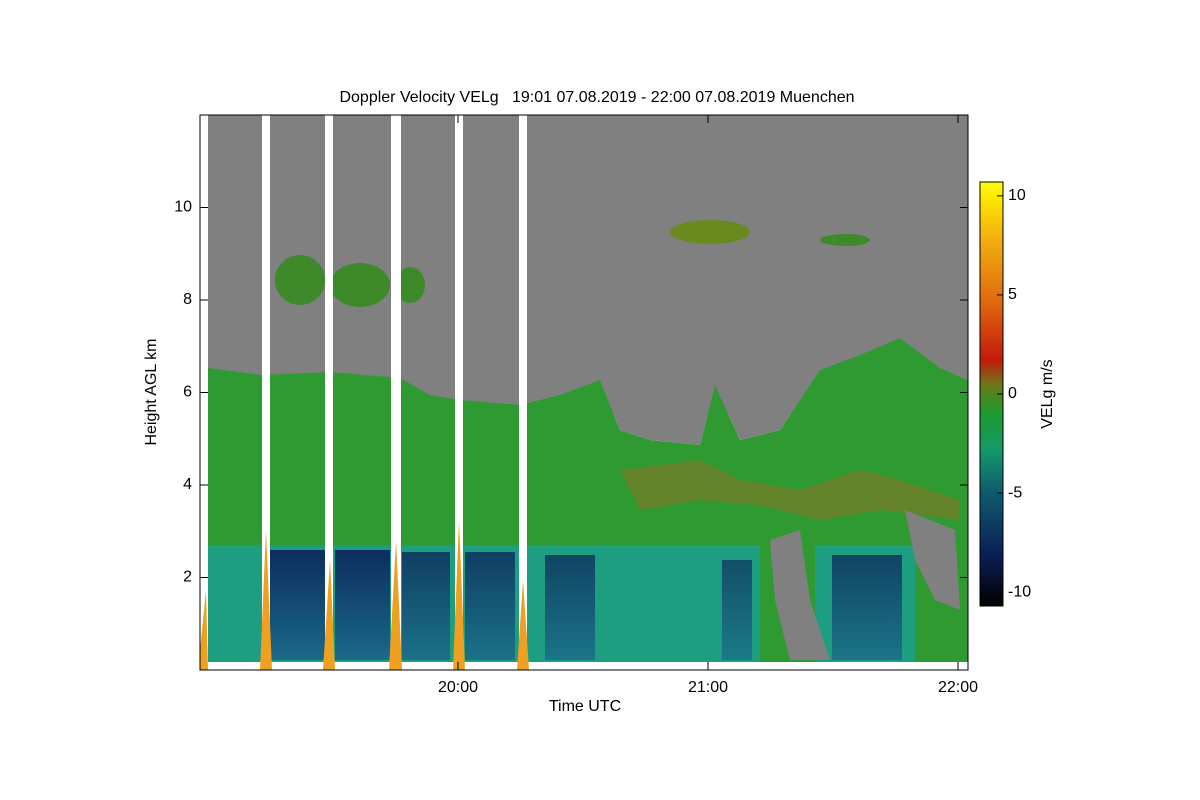 This screenshot has width=1200, height=800. I want to click on colorbar-label: VELg m/s, so click(1047, 393).